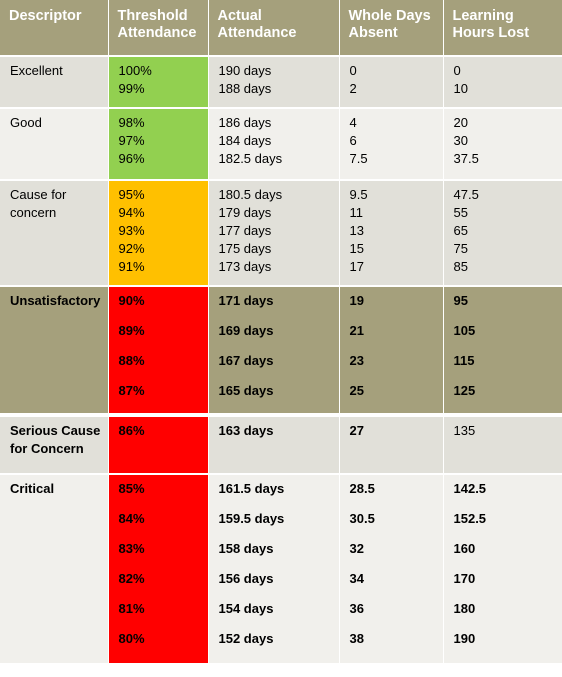 The image size is (562, 677). What do you see at coordinates (131, 158) in the screenshot?
I see `threshold-value: 96%` at bounding box center [131, 158].